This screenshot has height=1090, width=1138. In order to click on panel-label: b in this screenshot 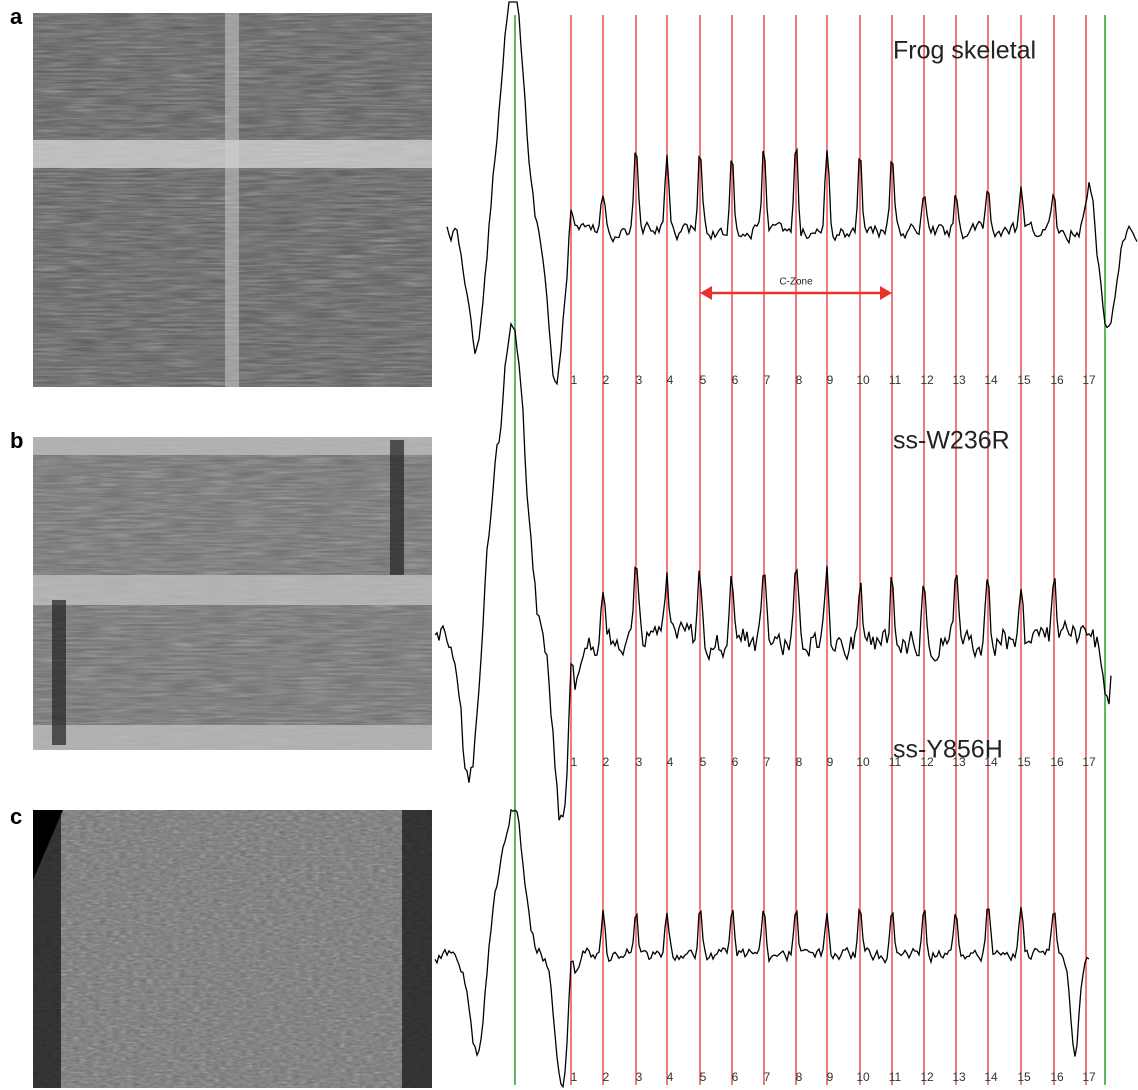, I will do `click(16, 440)`.